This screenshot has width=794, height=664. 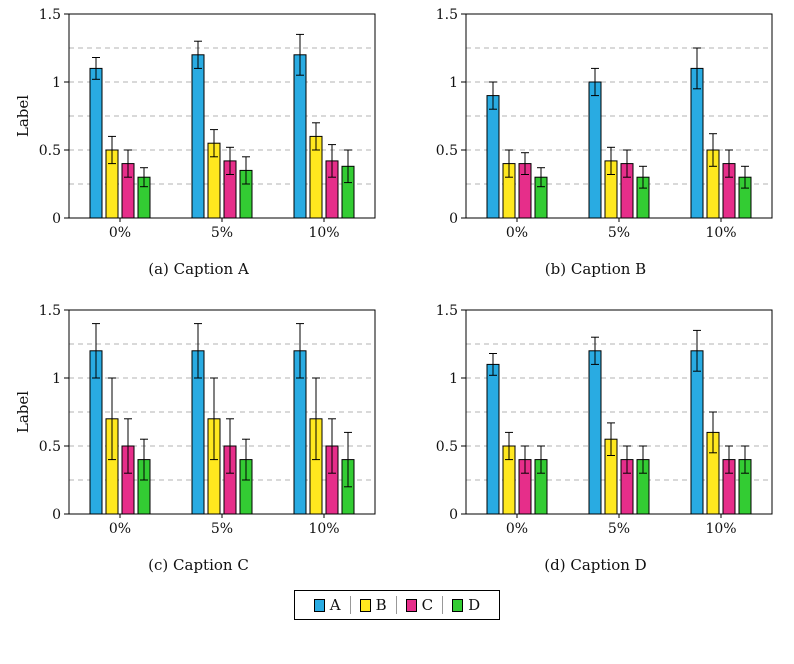 I want to click on bar-chart-d: 0% 5% 10% 0 0.5 1 1.5, so click(x=603, y=420).